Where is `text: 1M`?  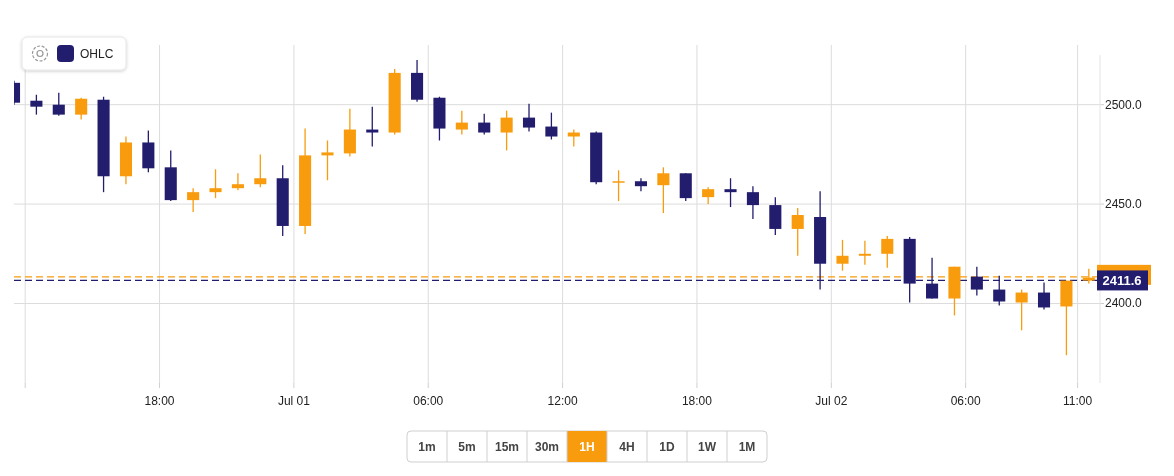
text: 1M is located at coordinates (747, 447).